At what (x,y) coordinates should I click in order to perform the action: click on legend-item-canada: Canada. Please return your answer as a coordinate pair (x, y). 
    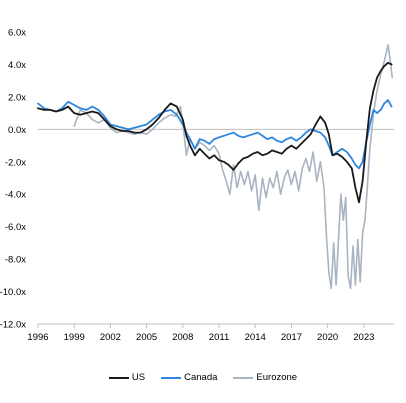
    Looking at the image, I should click on (189, 377).